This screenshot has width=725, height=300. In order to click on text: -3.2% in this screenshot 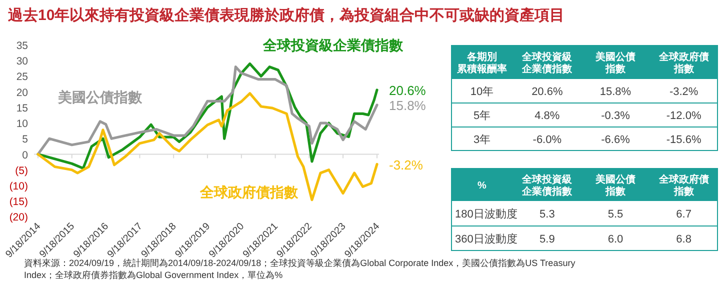, I will do `click(683, 92)`.